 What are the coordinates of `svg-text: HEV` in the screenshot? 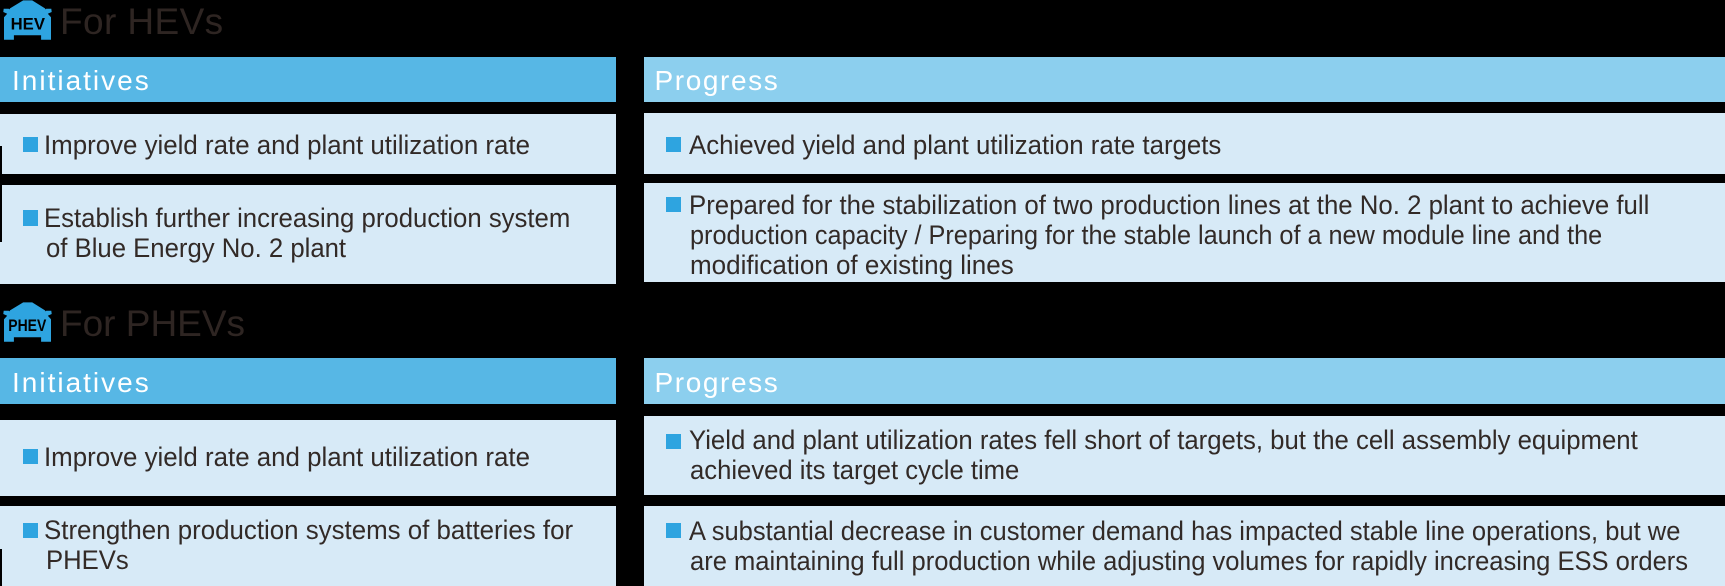 It's located at (28, 24).